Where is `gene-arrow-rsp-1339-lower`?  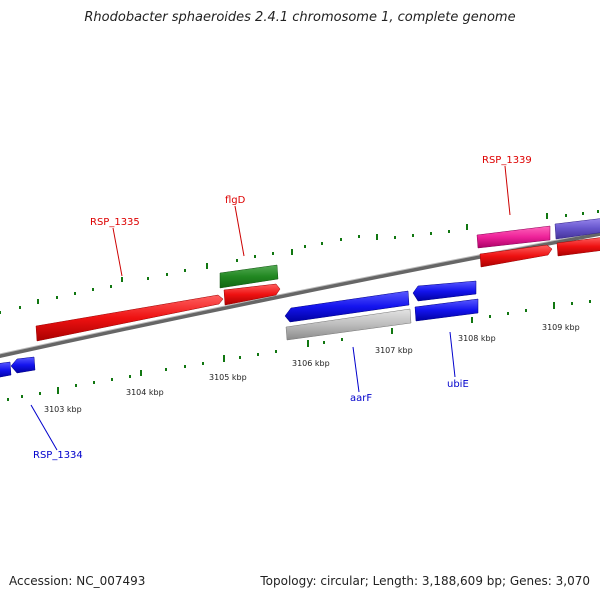 gene-arrow-rsp-1339-lower is located at coordinates (516, 256).